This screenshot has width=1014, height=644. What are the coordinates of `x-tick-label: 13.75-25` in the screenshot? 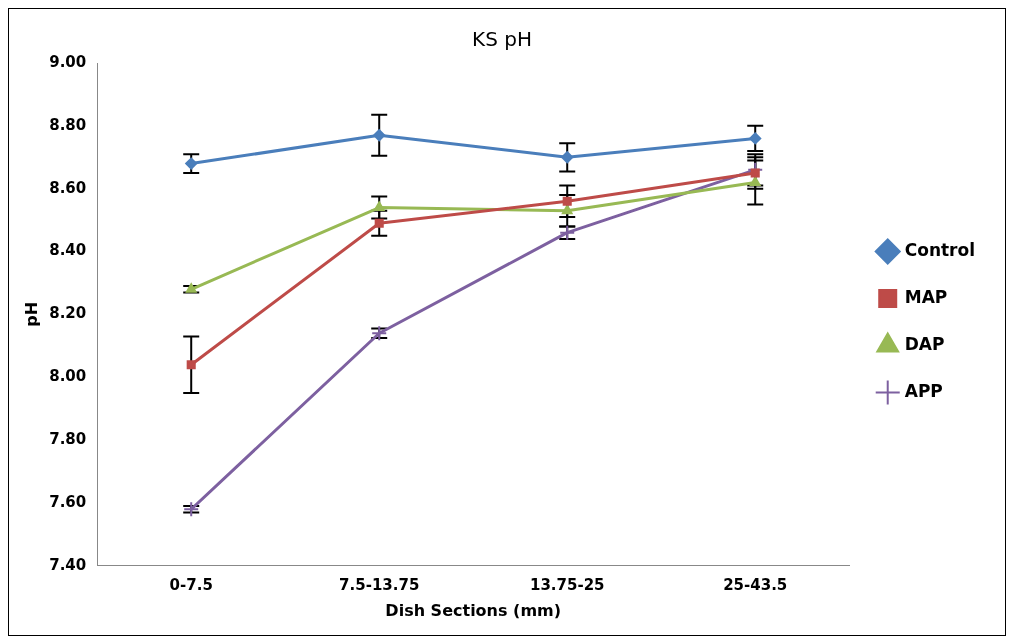 It's located at (567, 584).